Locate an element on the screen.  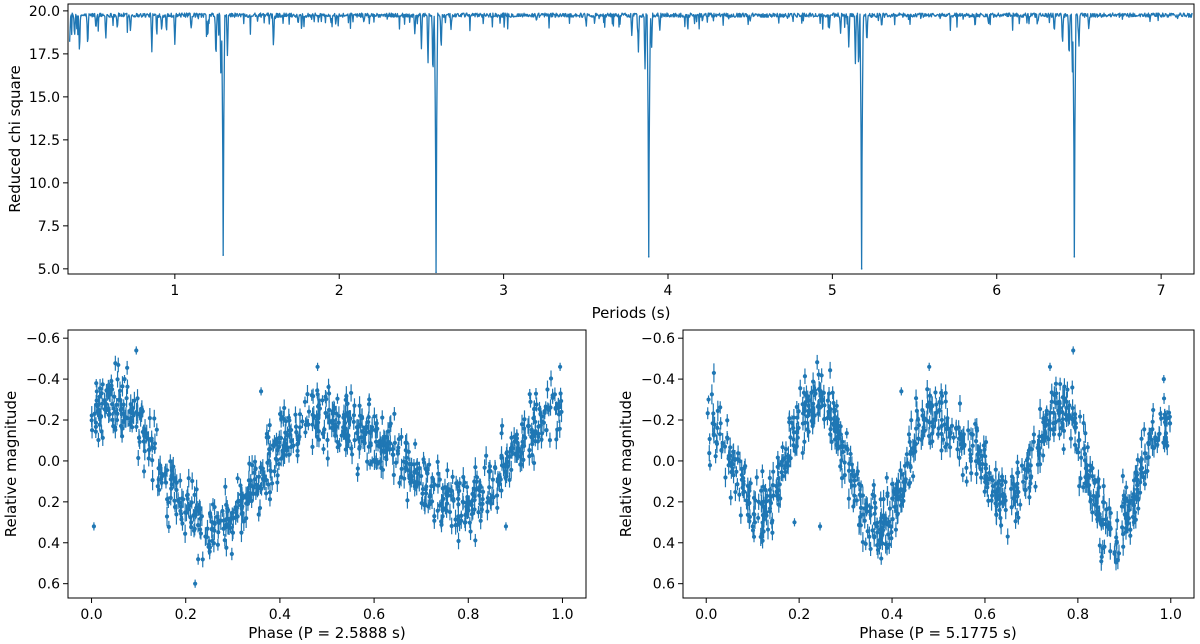
x-tick-label: 0.2 is located at coordinates (186, 615).